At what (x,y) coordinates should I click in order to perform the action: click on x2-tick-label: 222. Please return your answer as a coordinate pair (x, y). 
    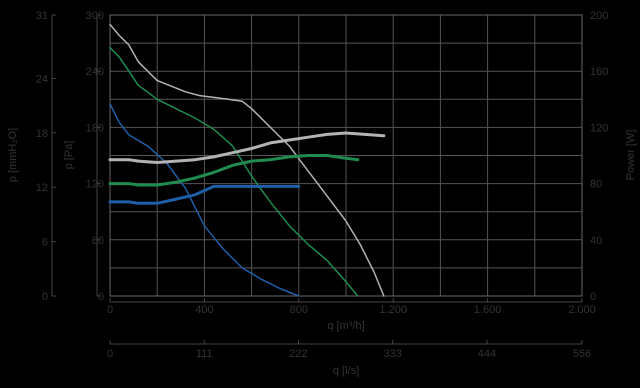
    Looking at the image, I should click on (298, 354).